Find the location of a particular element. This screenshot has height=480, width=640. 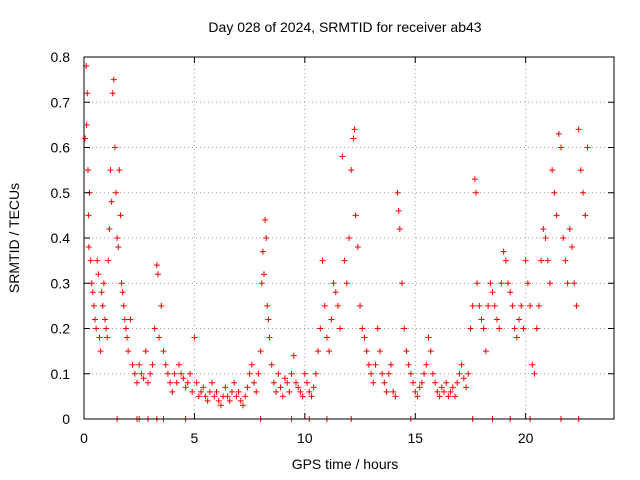

y-tick-label: 0.4 is located at coordinates (61, 238).